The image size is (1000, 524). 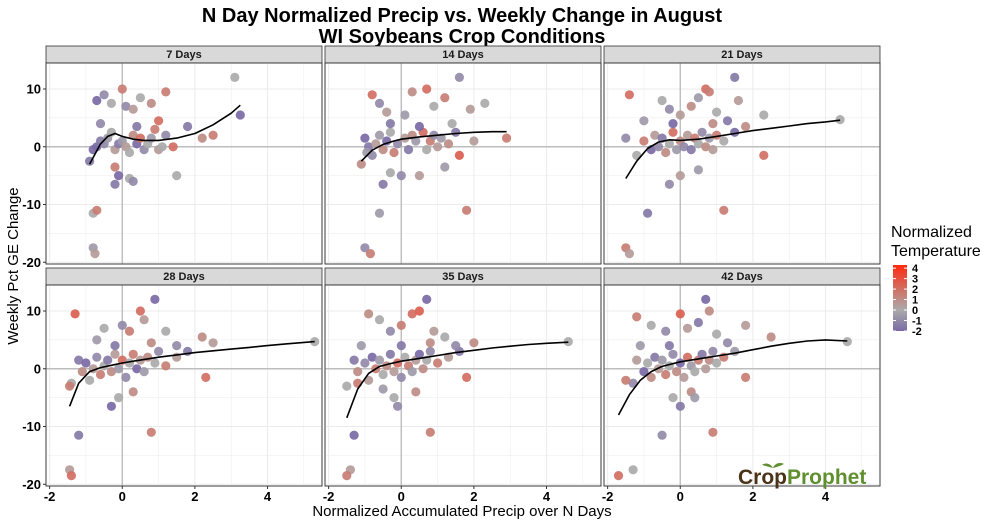 What do you see at coordinates (915, 301) in the screenshot?
I see `legend-tick-label: 1` at bounding box center [915, 301].